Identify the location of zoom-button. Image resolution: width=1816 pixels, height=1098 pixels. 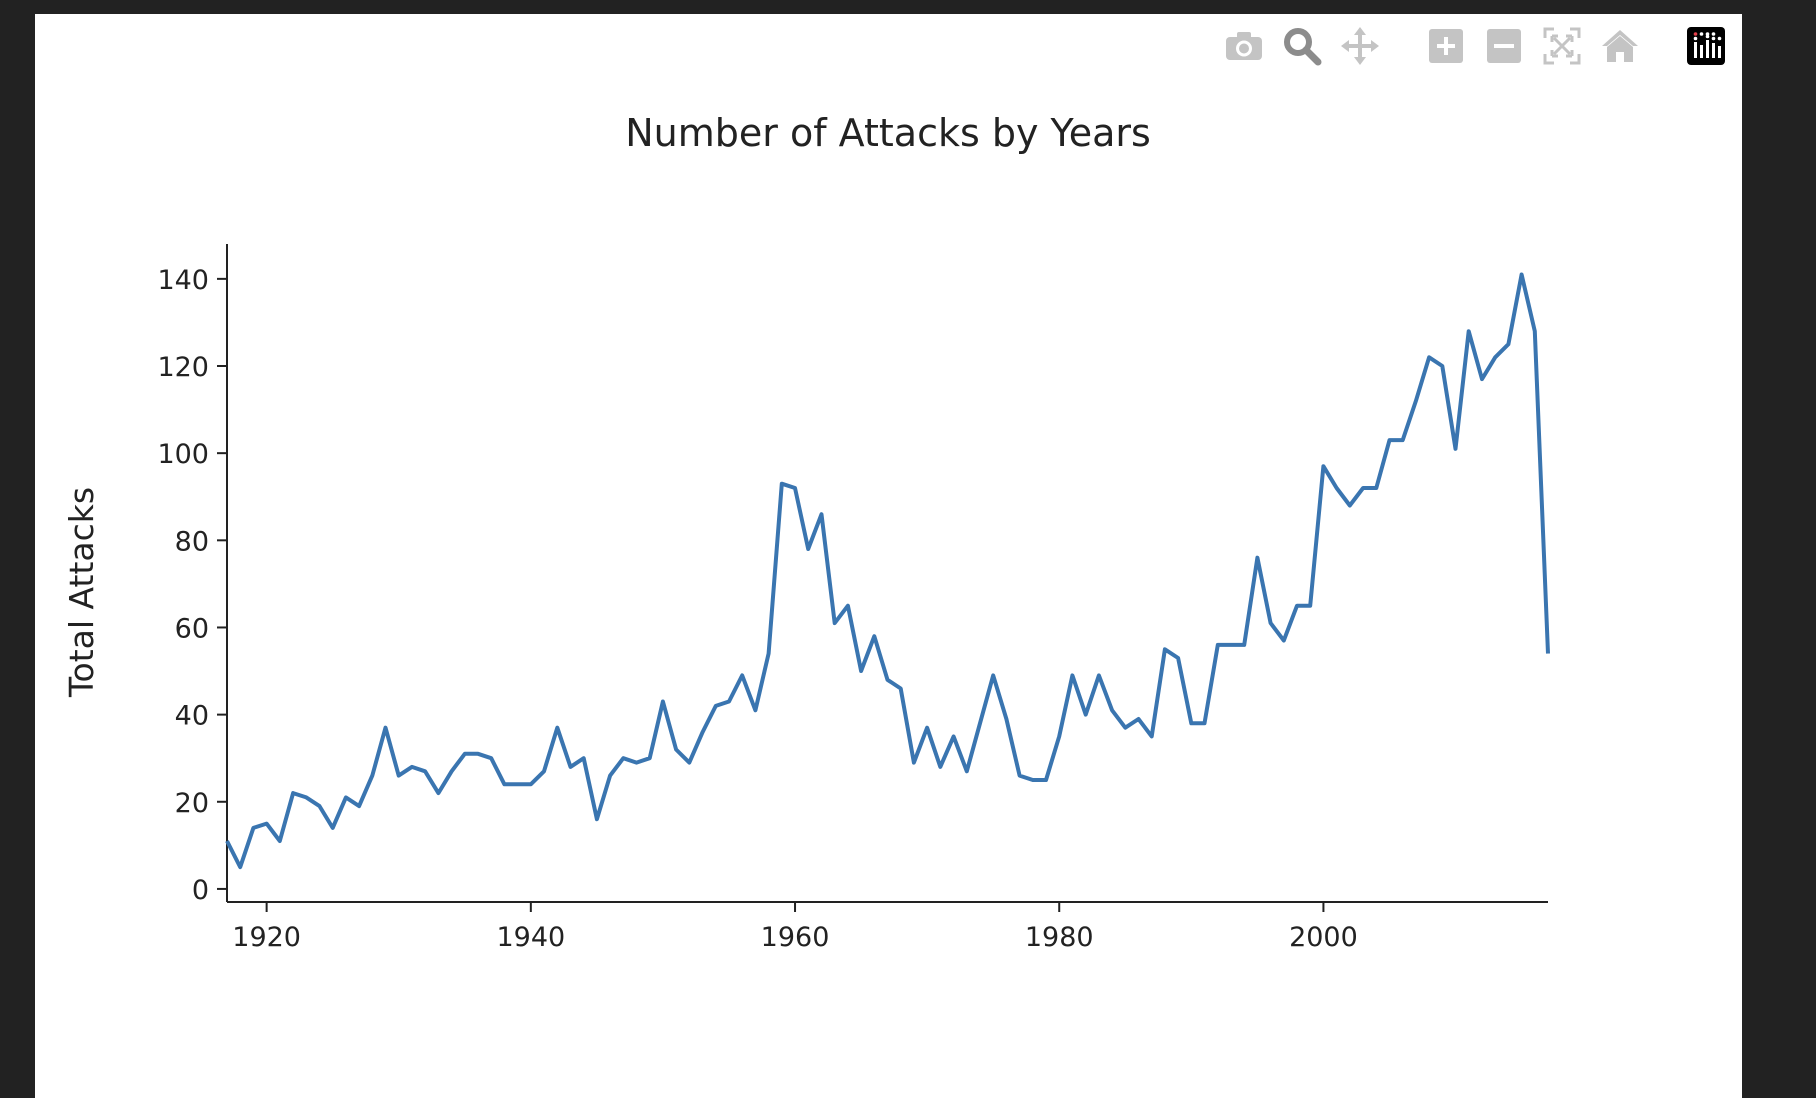
(1302, 46).